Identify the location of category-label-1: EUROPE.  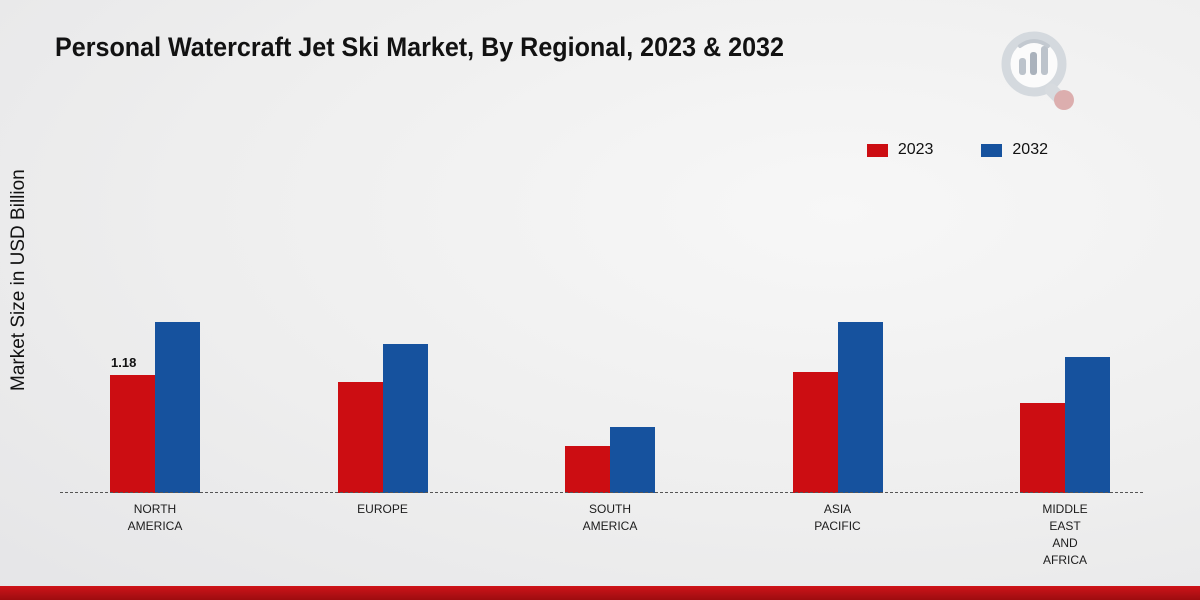
(382, 509).